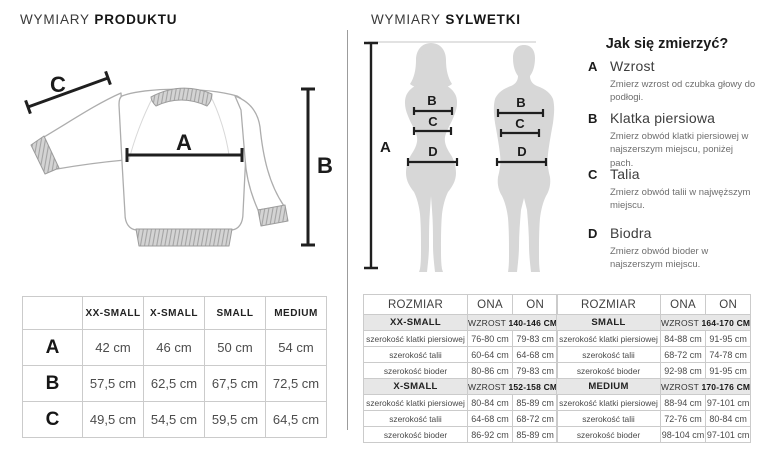 The image size is (760, 456). Describe the element at coordinates (415, 370) in the screenshot. I see `measure-label-cell: szerokość bioder` at that location.